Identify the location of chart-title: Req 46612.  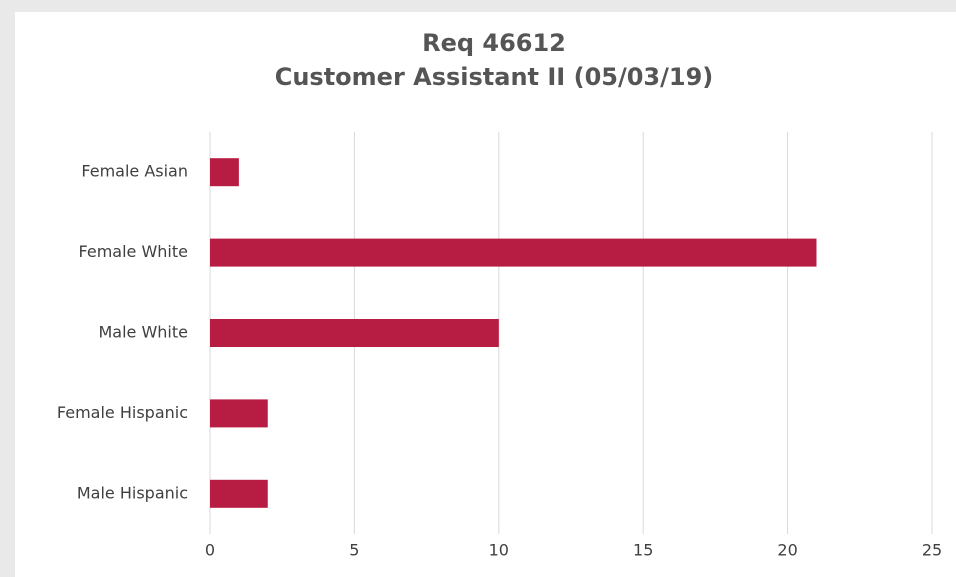
(494, 43).